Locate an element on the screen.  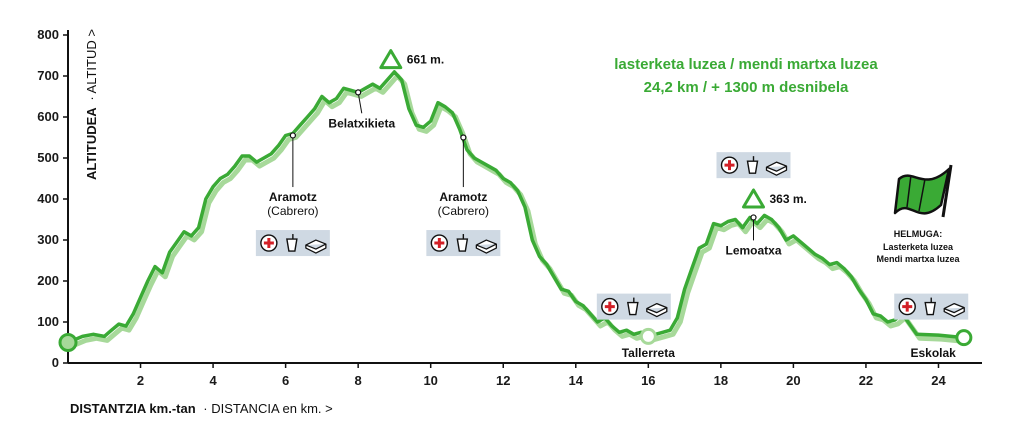
x-axis-label-bold: DISTANTZIA km.-tan is located at coordinates (133, 408).